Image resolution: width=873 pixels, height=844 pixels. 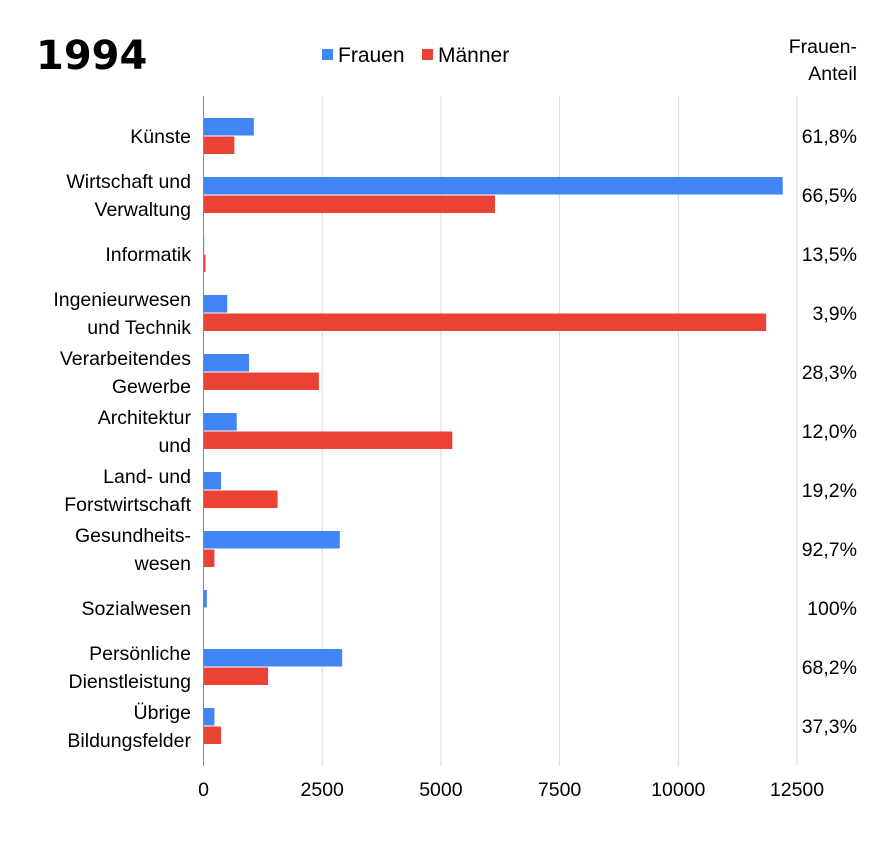 What do you see at coordinates (174, 446) in the screenshot?
I see `category-label: und` at bounding box center [174, 446].